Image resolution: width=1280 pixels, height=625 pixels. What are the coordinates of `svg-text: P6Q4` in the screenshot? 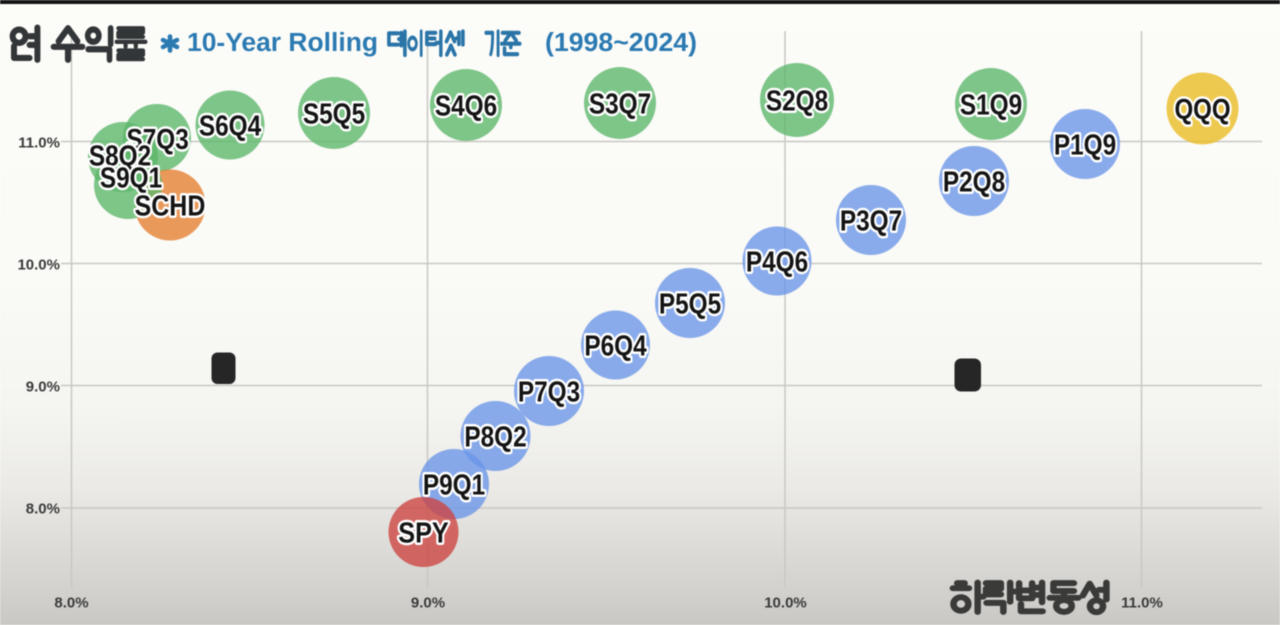 It's located at (615, 346).